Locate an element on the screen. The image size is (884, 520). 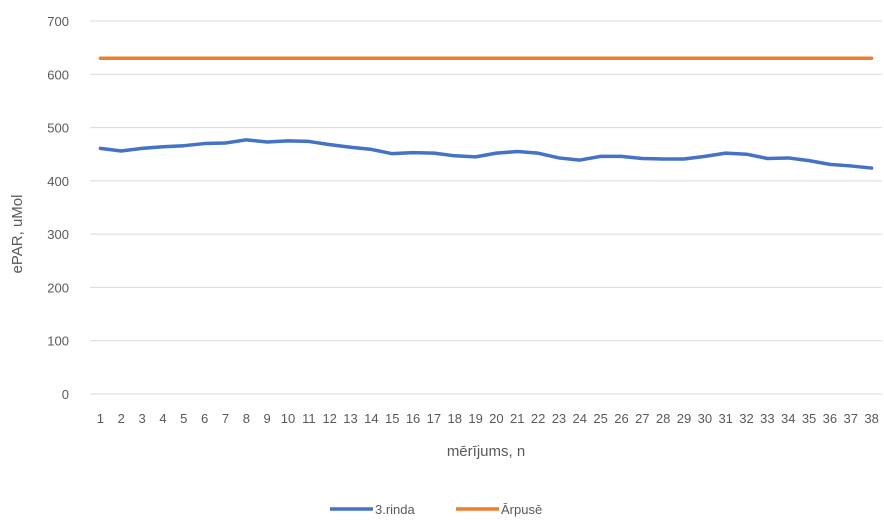
x-tick-label: 1 is located at coordinates (100, 418).